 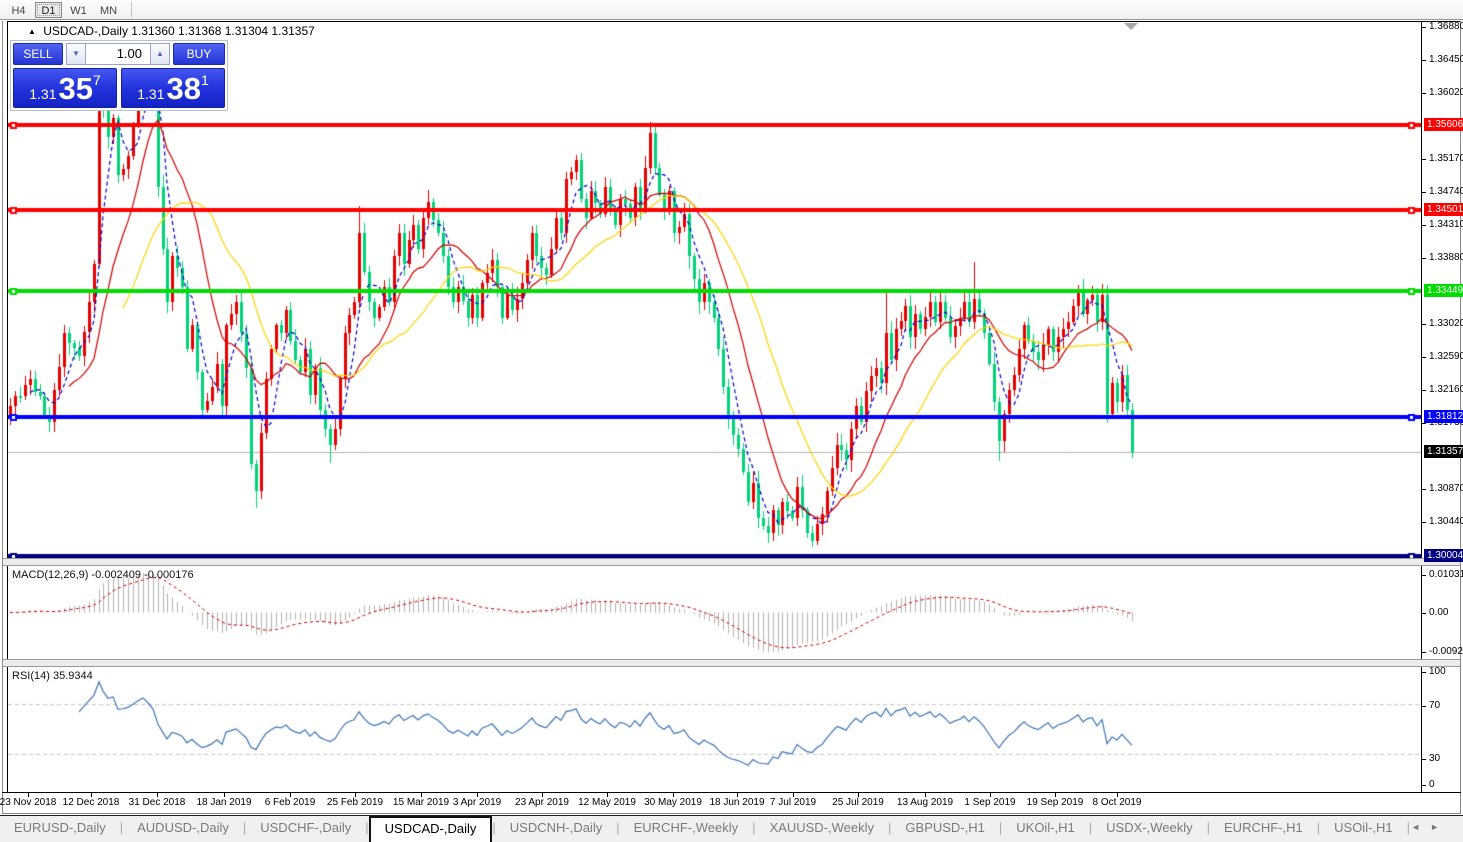 What do you see at coordinates (290, 802) in the screenshot?
I see `date-axis-label: 6 Feb 2019` at bounding box center [290, 802].